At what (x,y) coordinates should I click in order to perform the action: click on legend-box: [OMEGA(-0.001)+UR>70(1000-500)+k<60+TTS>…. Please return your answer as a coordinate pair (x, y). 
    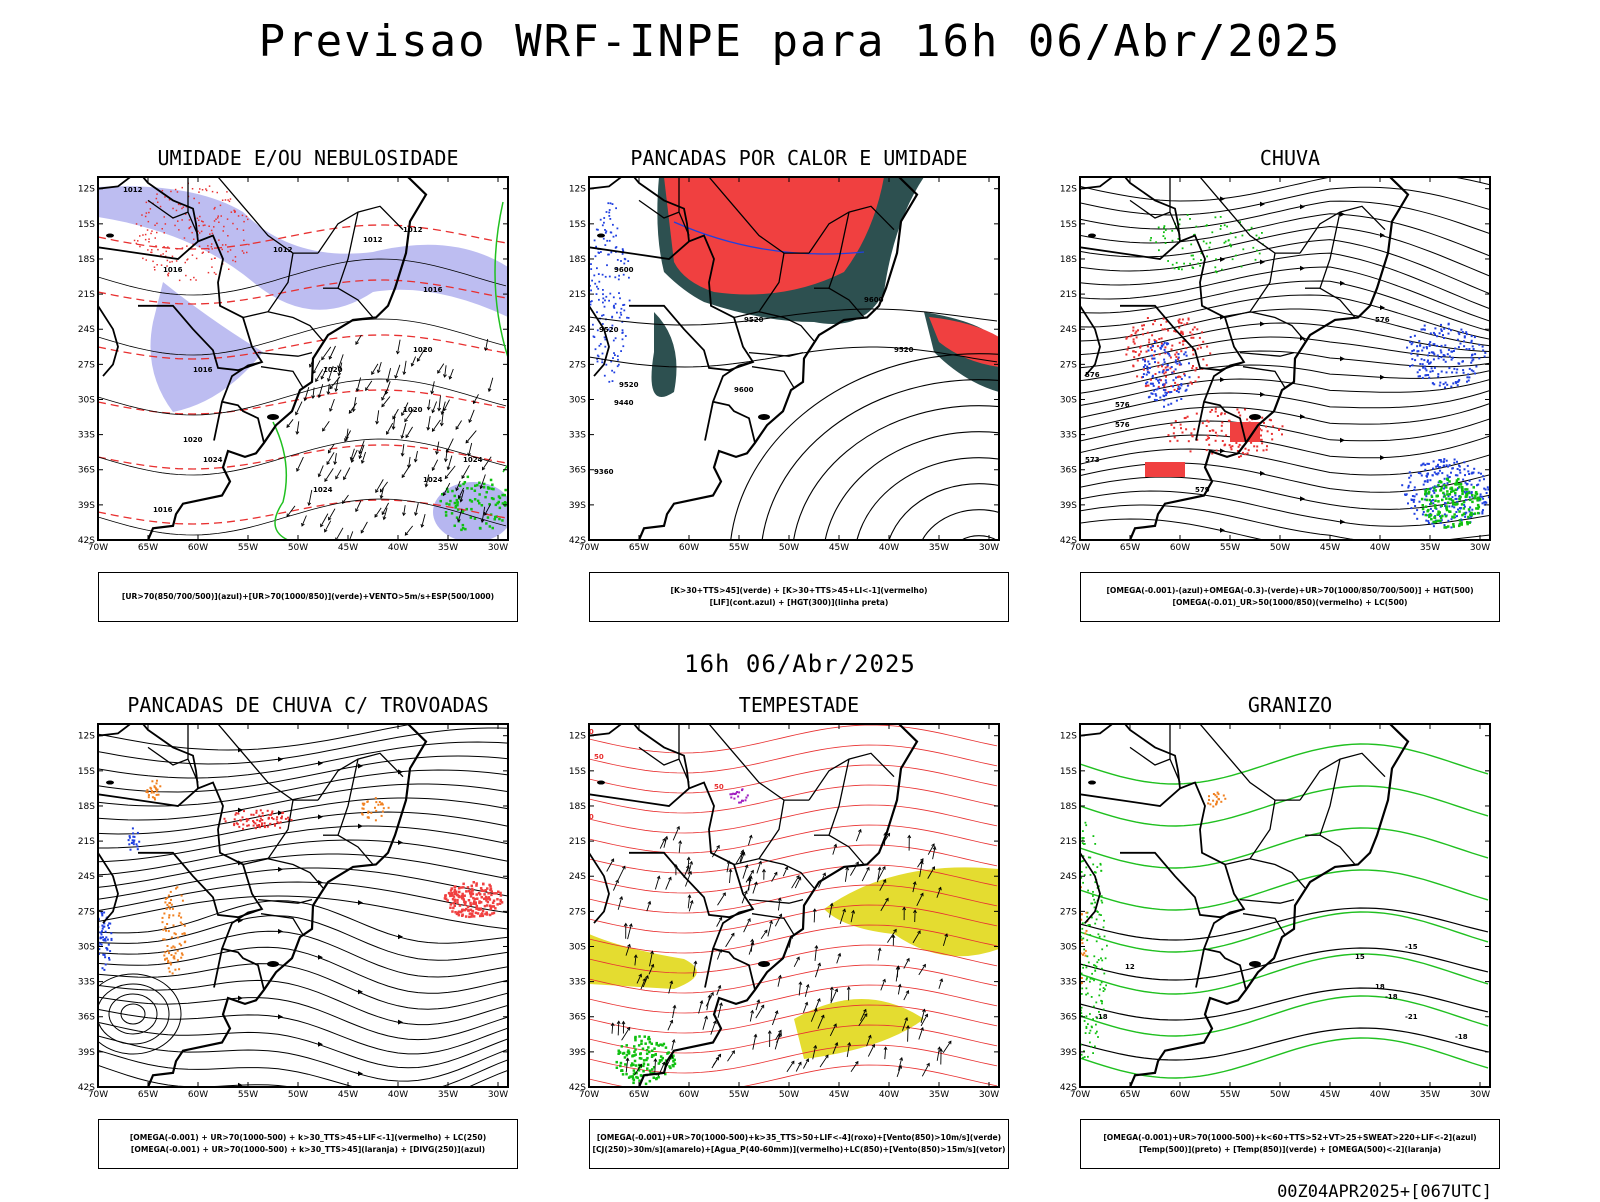
    Looking at the image, I should click on (1290, 1144).